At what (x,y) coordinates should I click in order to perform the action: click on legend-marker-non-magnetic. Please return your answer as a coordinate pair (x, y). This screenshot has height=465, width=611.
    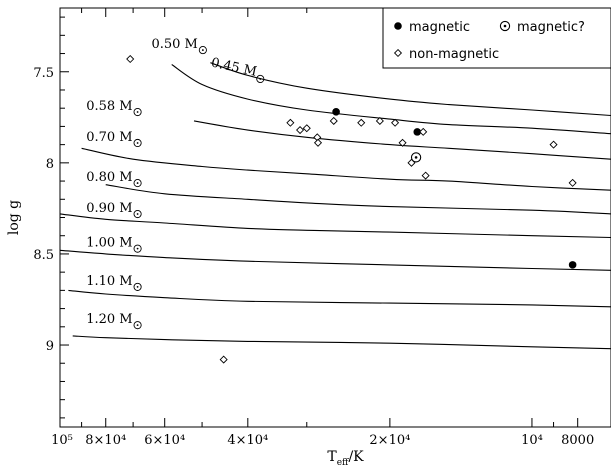
    Looking at the image, I should click on (398, 53).